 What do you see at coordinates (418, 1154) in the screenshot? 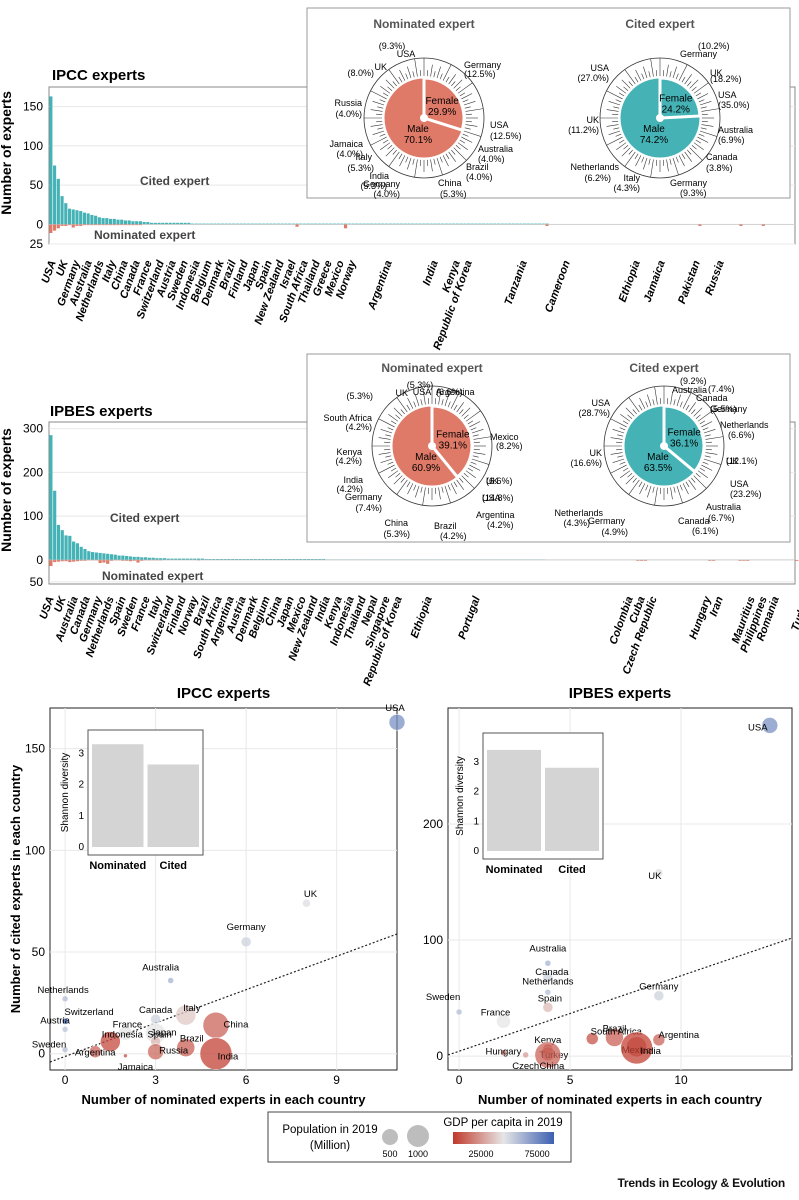
I see `legend-size-label: 1000` at bounding box center [418, 1154].